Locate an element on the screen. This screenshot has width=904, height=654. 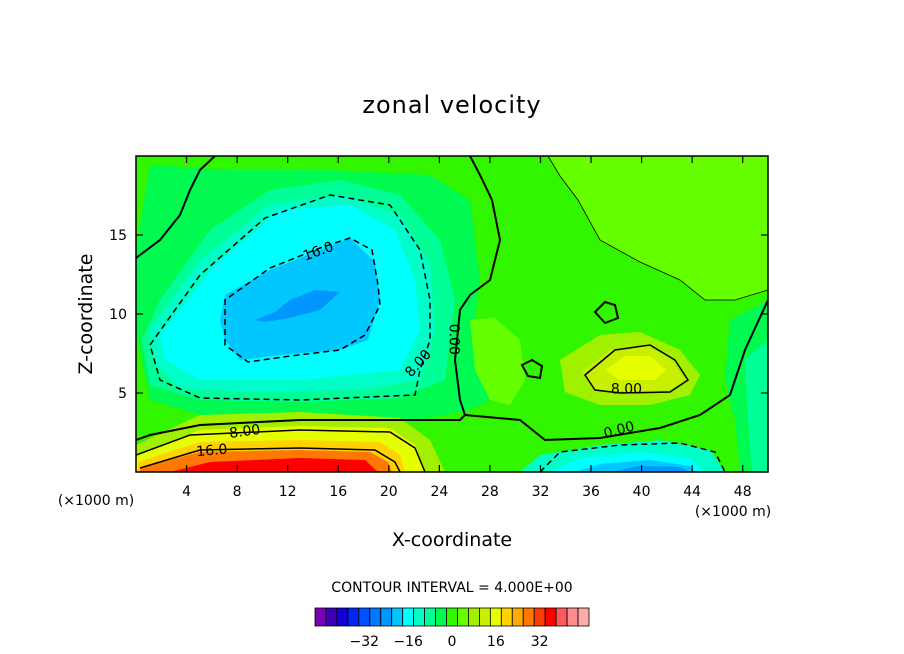
contour-eight-bottom is located at coordinates (281, 450).